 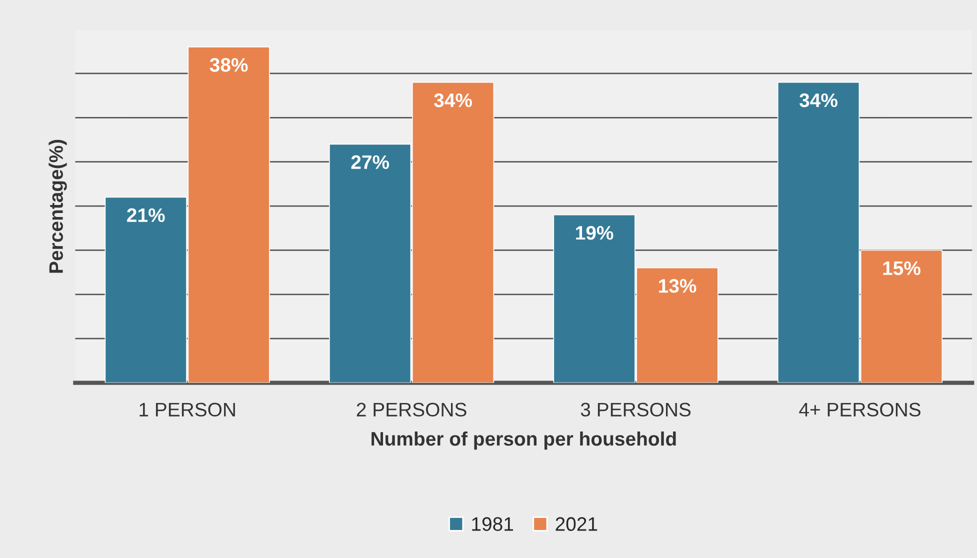 What do you see at coordinates (577, 524) in the screenshot?
I see `legend-label: 2021` at bounding box center [577, 524].